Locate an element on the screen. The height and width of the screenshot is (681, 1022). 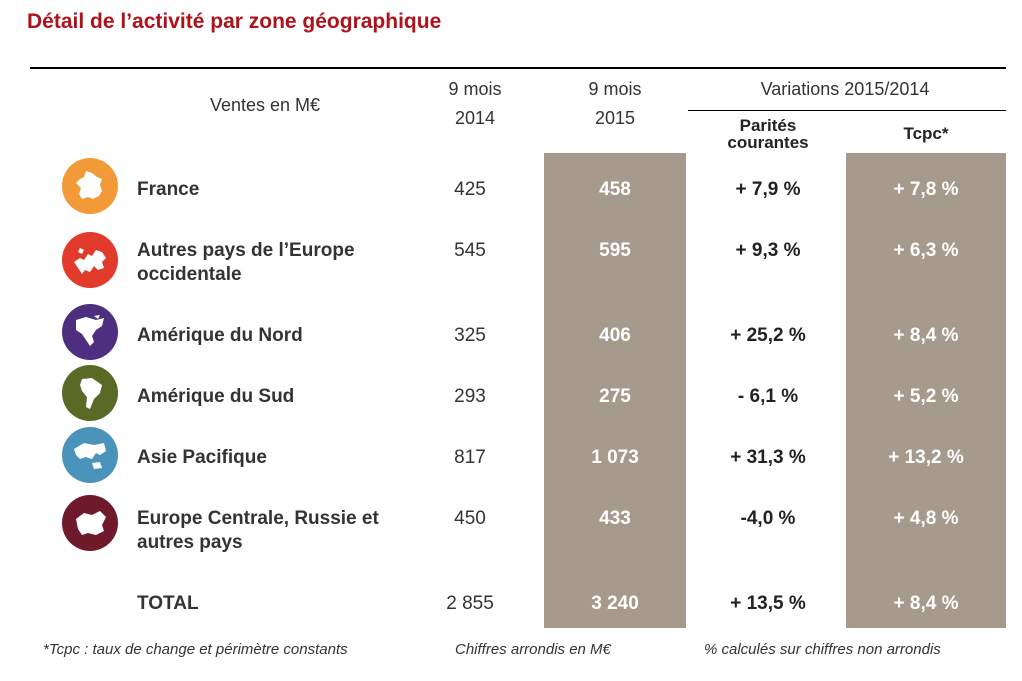
variation-tcpc: + 7,8 % is located at coordinates (926, 189).